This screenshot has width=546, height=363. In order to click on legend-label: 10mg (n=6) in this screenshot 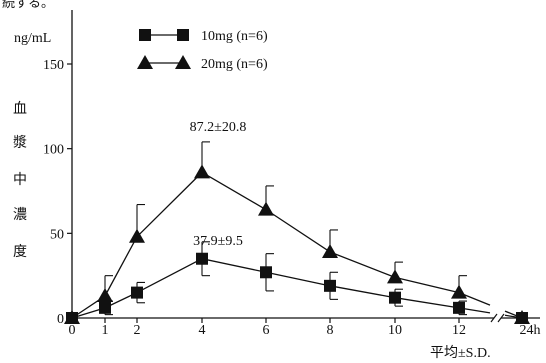, I will do `click(234, 36)`.